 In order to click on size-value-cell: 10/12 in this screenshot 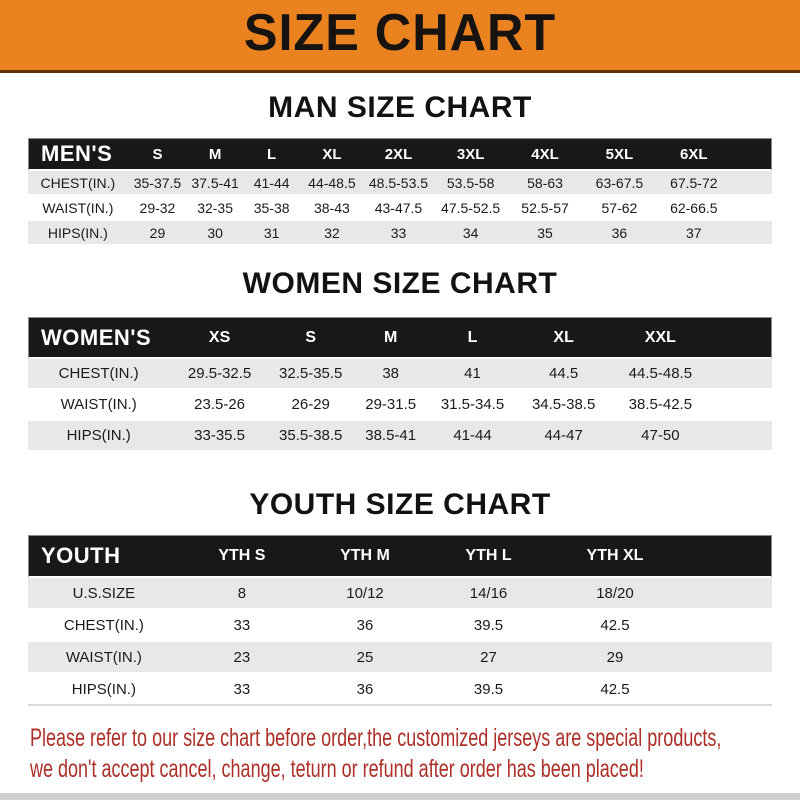, I will do `click(365, 594)`.